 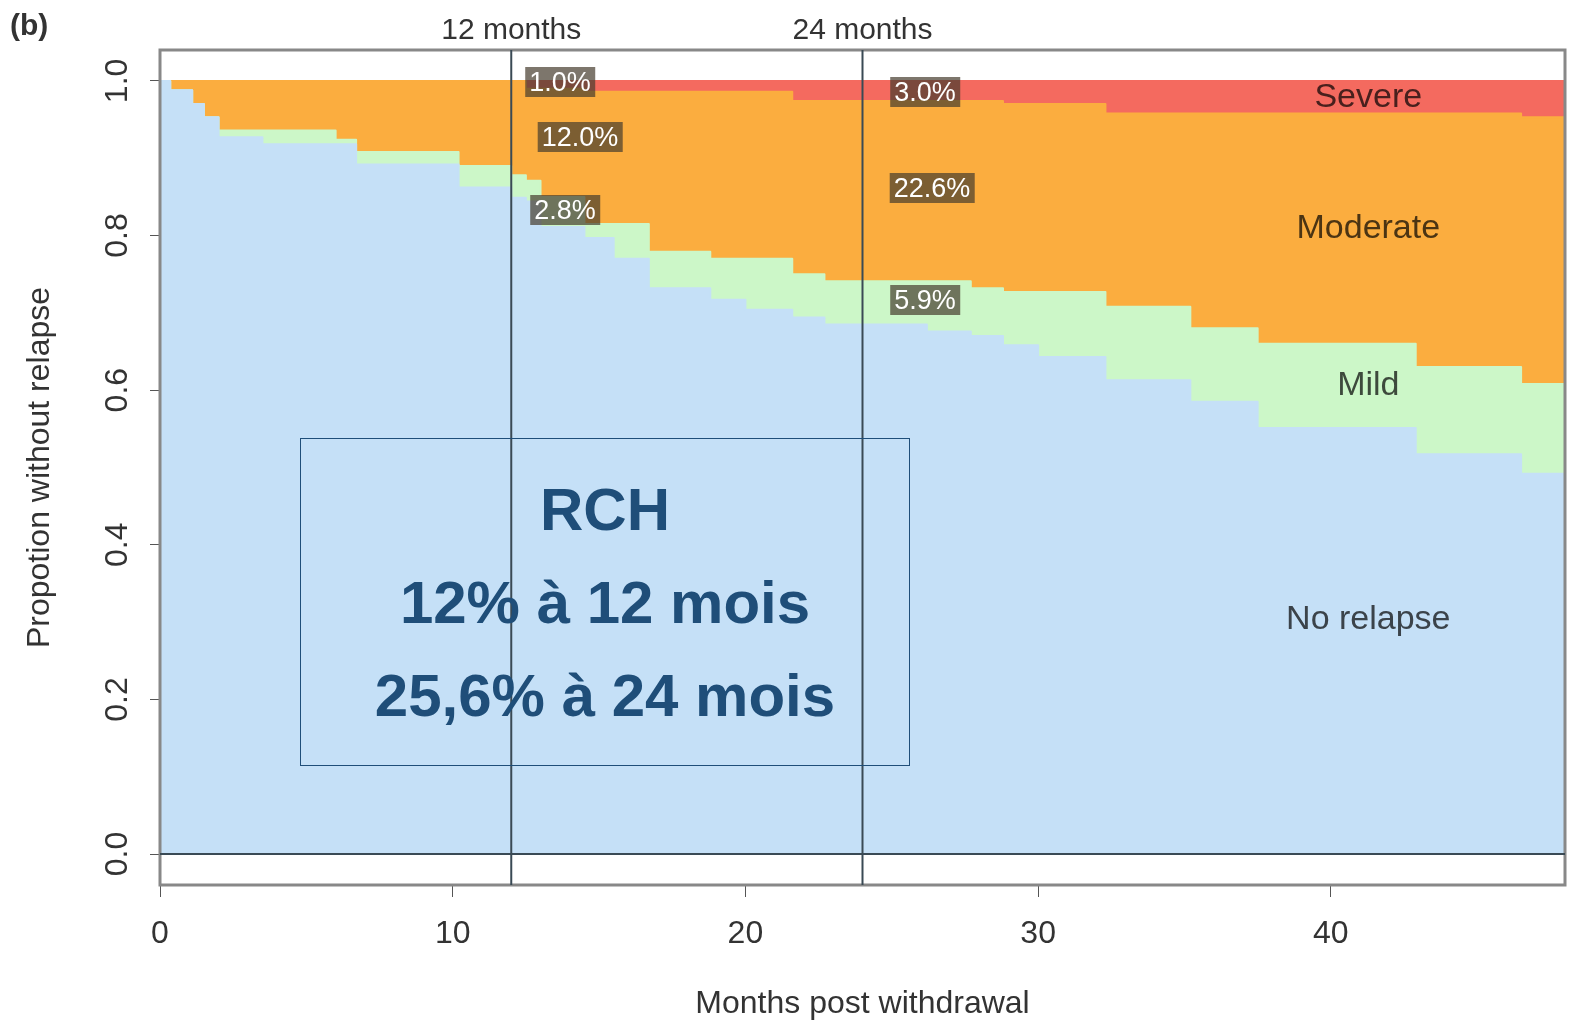 What do you see at coordinates (115, 390) in the screenshot?
I see `y-tick-label: 0.6` at bounding box center [115, 390].